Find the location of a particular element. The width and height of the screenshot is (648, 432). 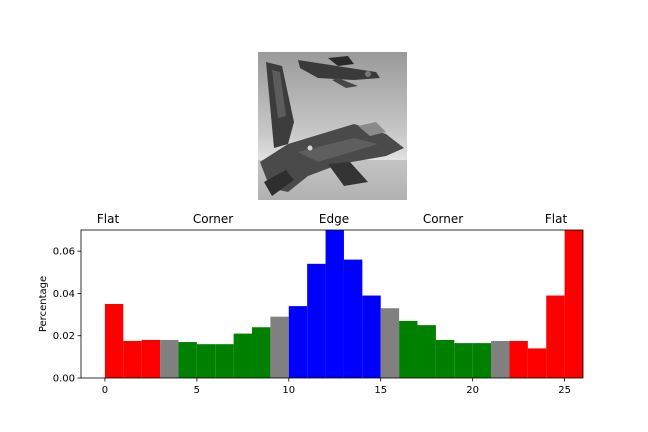

region-label-corner-right: Corner is located at coordinates (443, 219).